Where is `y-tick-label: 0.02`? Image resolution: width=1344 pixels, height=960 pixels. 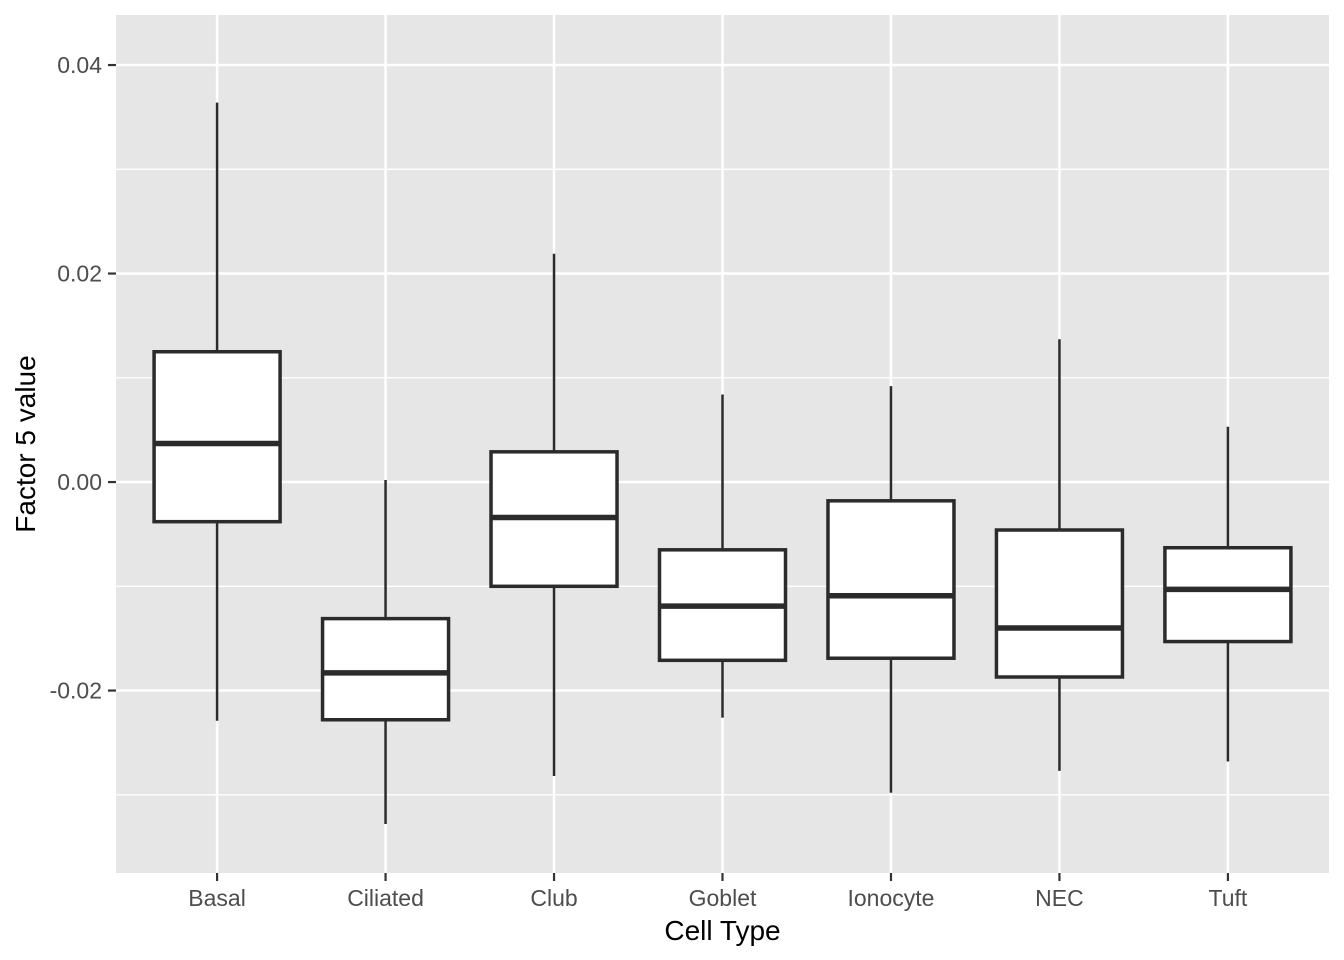
y-tick-label: 0.02 is located at coordinates (79, 274).